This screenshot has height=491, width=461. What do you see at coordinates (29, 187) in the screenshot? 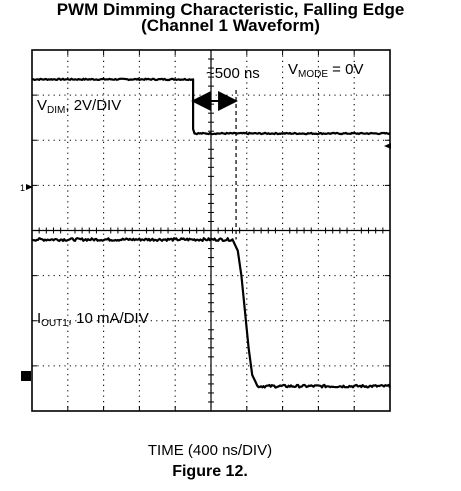
I see `ch1-marker-arrow` at bounding box center [29, 187].